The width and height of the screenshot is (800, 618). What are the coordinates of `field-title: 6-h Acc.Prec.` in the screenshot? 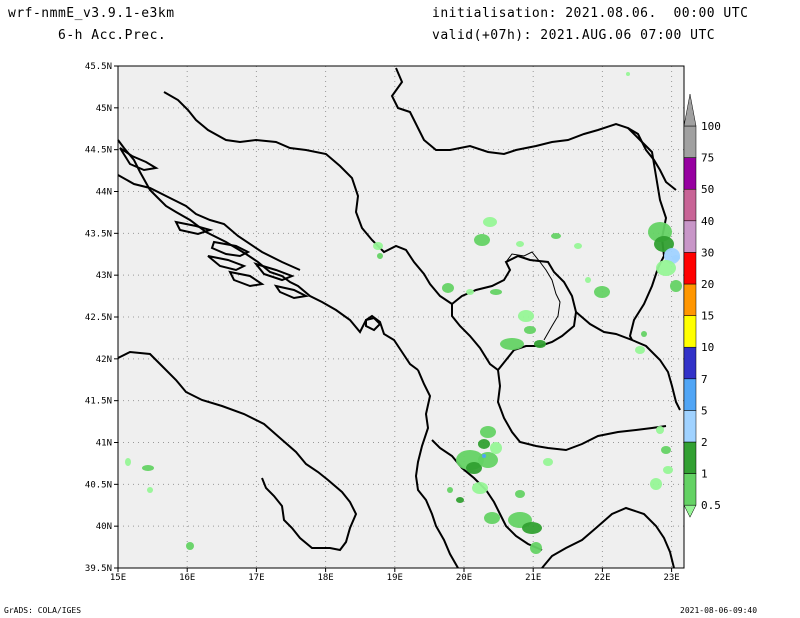 It's located at (112, 35).